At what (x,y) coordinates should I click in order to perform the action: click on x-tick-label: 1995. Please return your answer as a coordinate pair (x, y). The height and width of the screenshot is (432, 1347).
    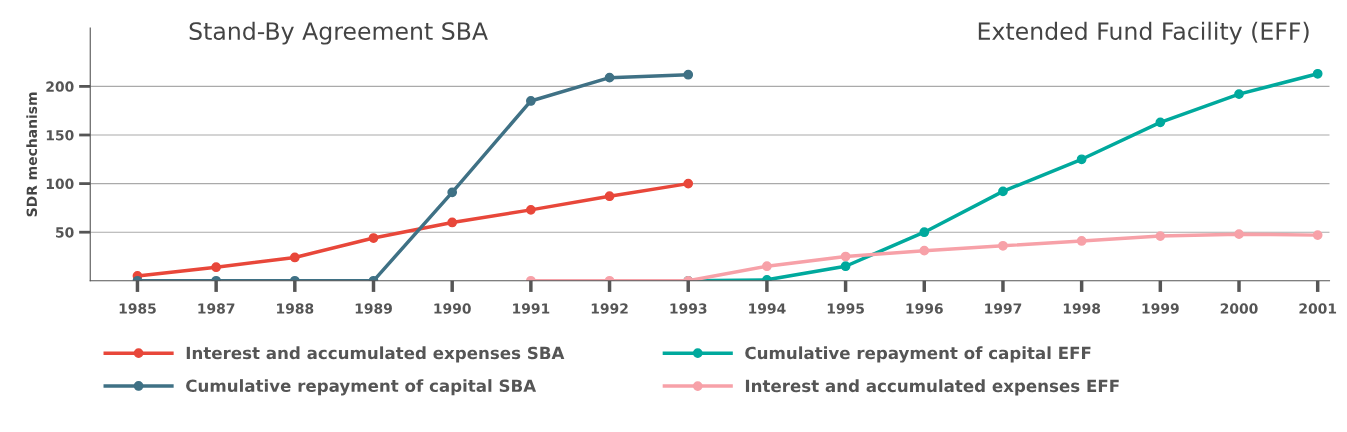
    Looking at the image, I should click on (845, 308).